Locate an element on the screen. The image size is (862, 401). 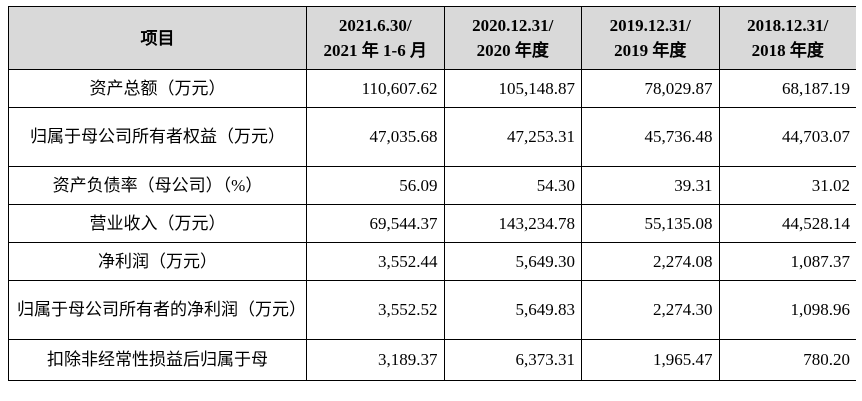
cell-value: 1,965.47 is located at coordinates (650, 360).